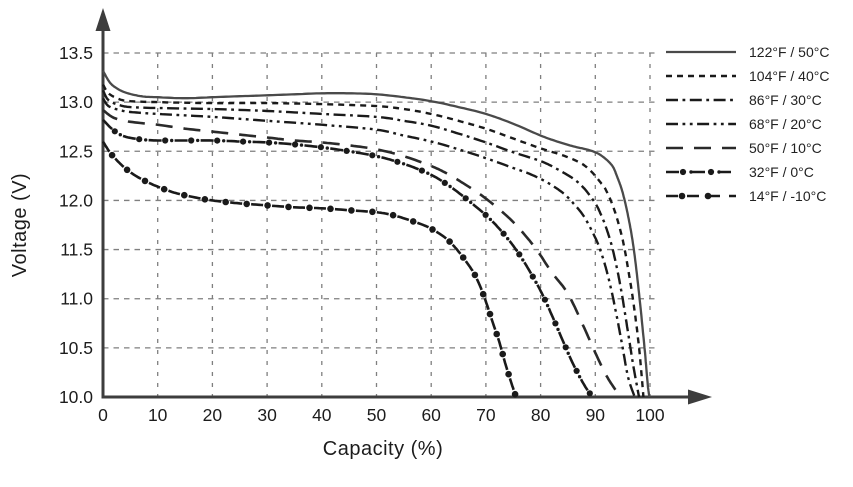 Image resolution: width=853 pixels, height=487 pixels. I want to click on legend-row-6: 14°F / -10°C, so click(746, 196).